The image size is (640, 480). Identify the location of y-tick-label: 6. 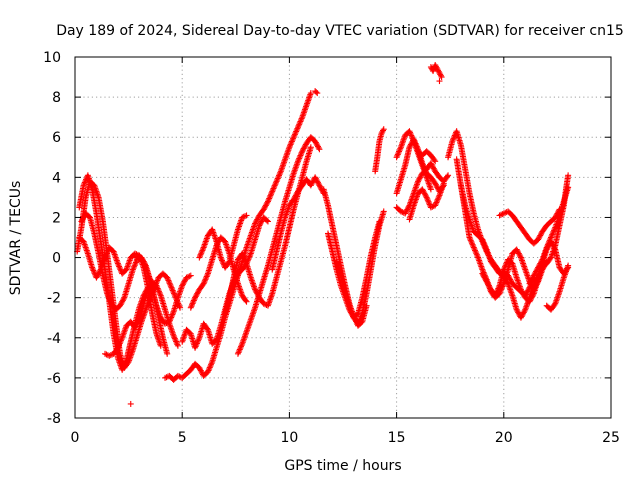
(56, 138).